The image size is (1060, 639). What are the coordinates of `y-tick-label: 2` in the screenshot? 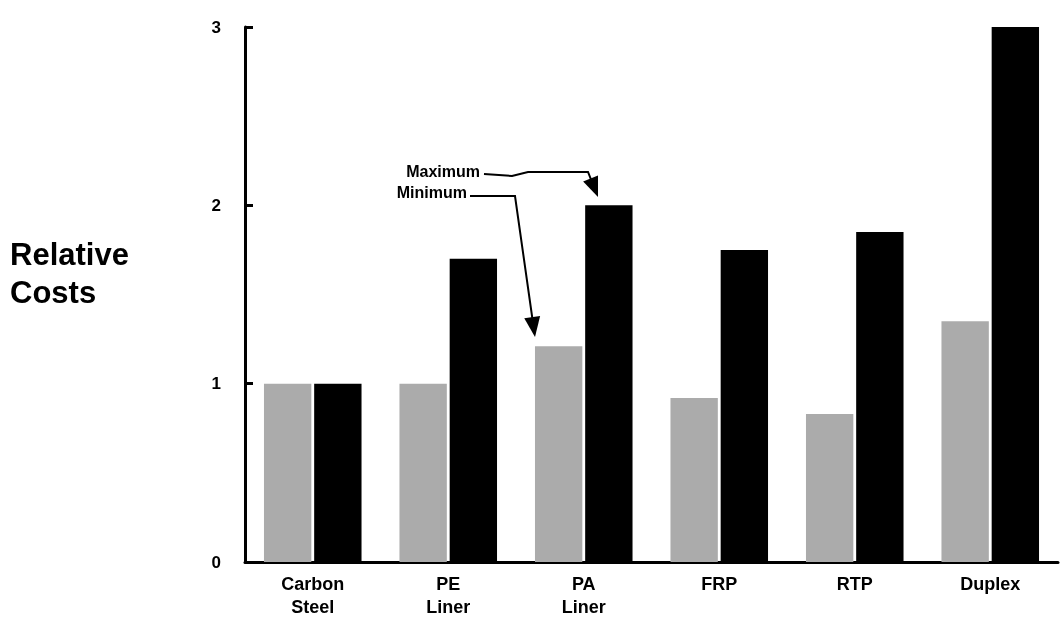 It's located at (216, 205).